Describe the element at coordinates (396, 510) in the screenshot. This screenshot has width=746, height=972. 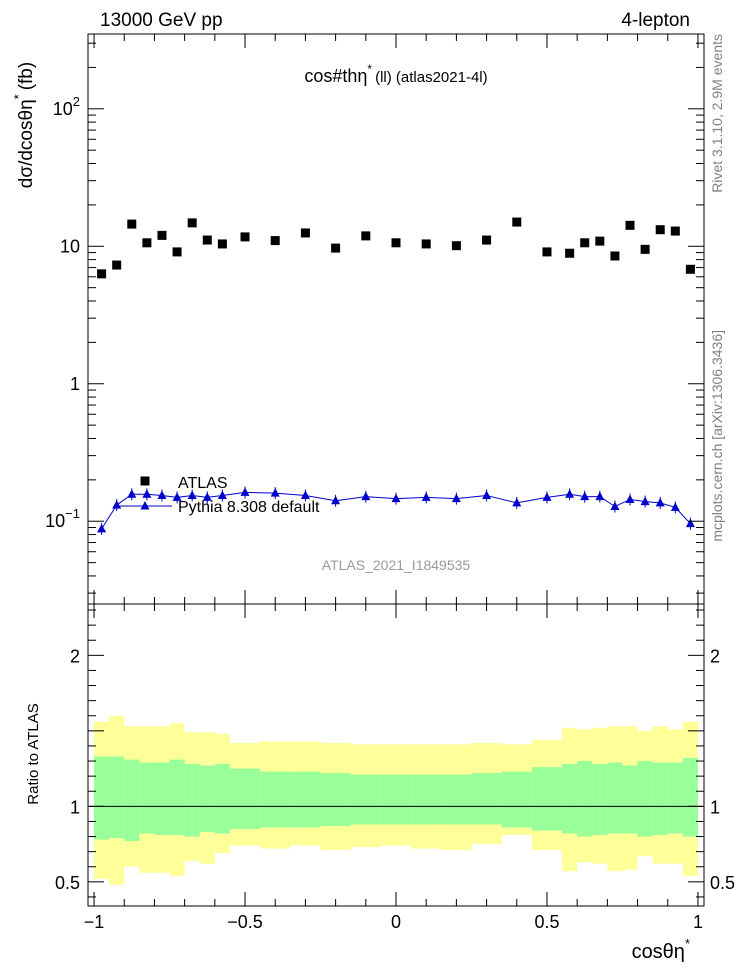
I see `pythia-series` at that location.